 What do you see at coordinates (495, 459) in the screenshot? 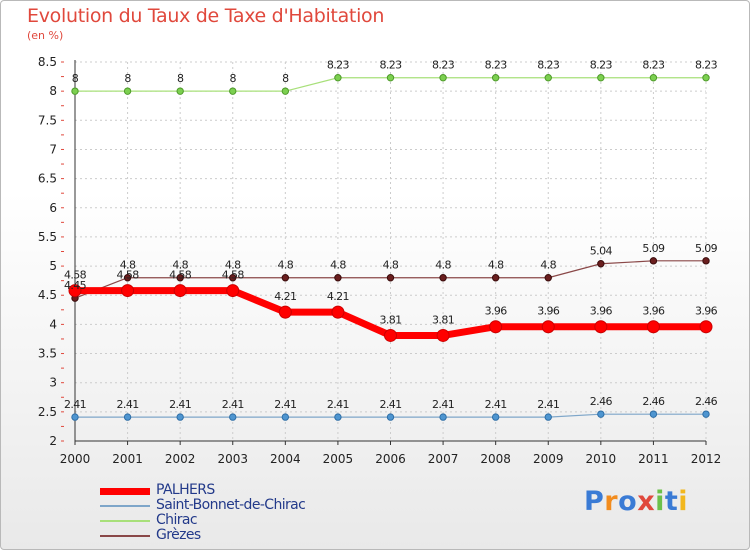
I see `x-tick-label: 2008` at bounding box center [495, 459].